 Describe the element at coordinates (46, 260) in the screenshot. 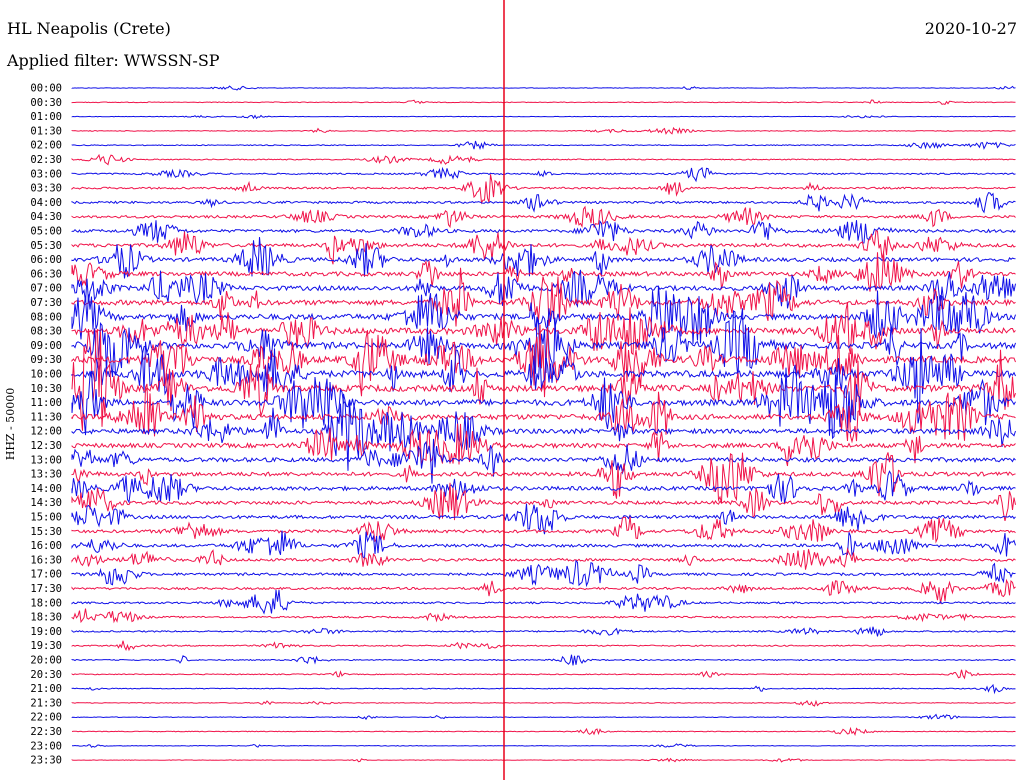

I see `row-time-label: 06:00` at that location.